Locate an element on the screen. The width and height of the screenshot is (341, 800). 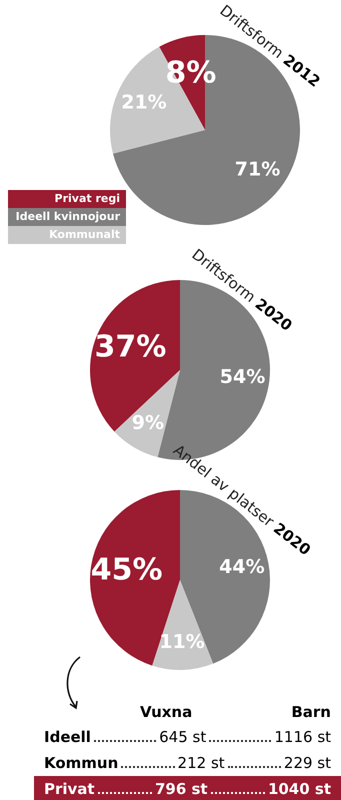
data-label: 1040 st is located at coordinates (300, 789).